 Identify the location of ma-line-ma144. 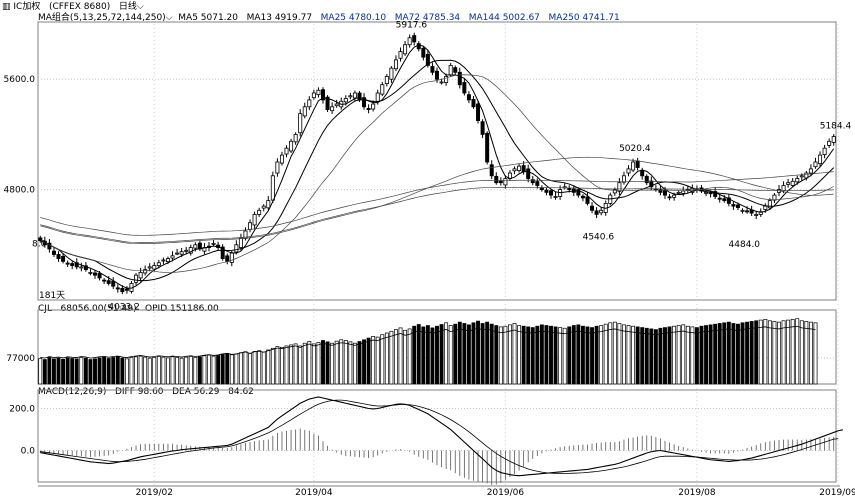
(437, 203).